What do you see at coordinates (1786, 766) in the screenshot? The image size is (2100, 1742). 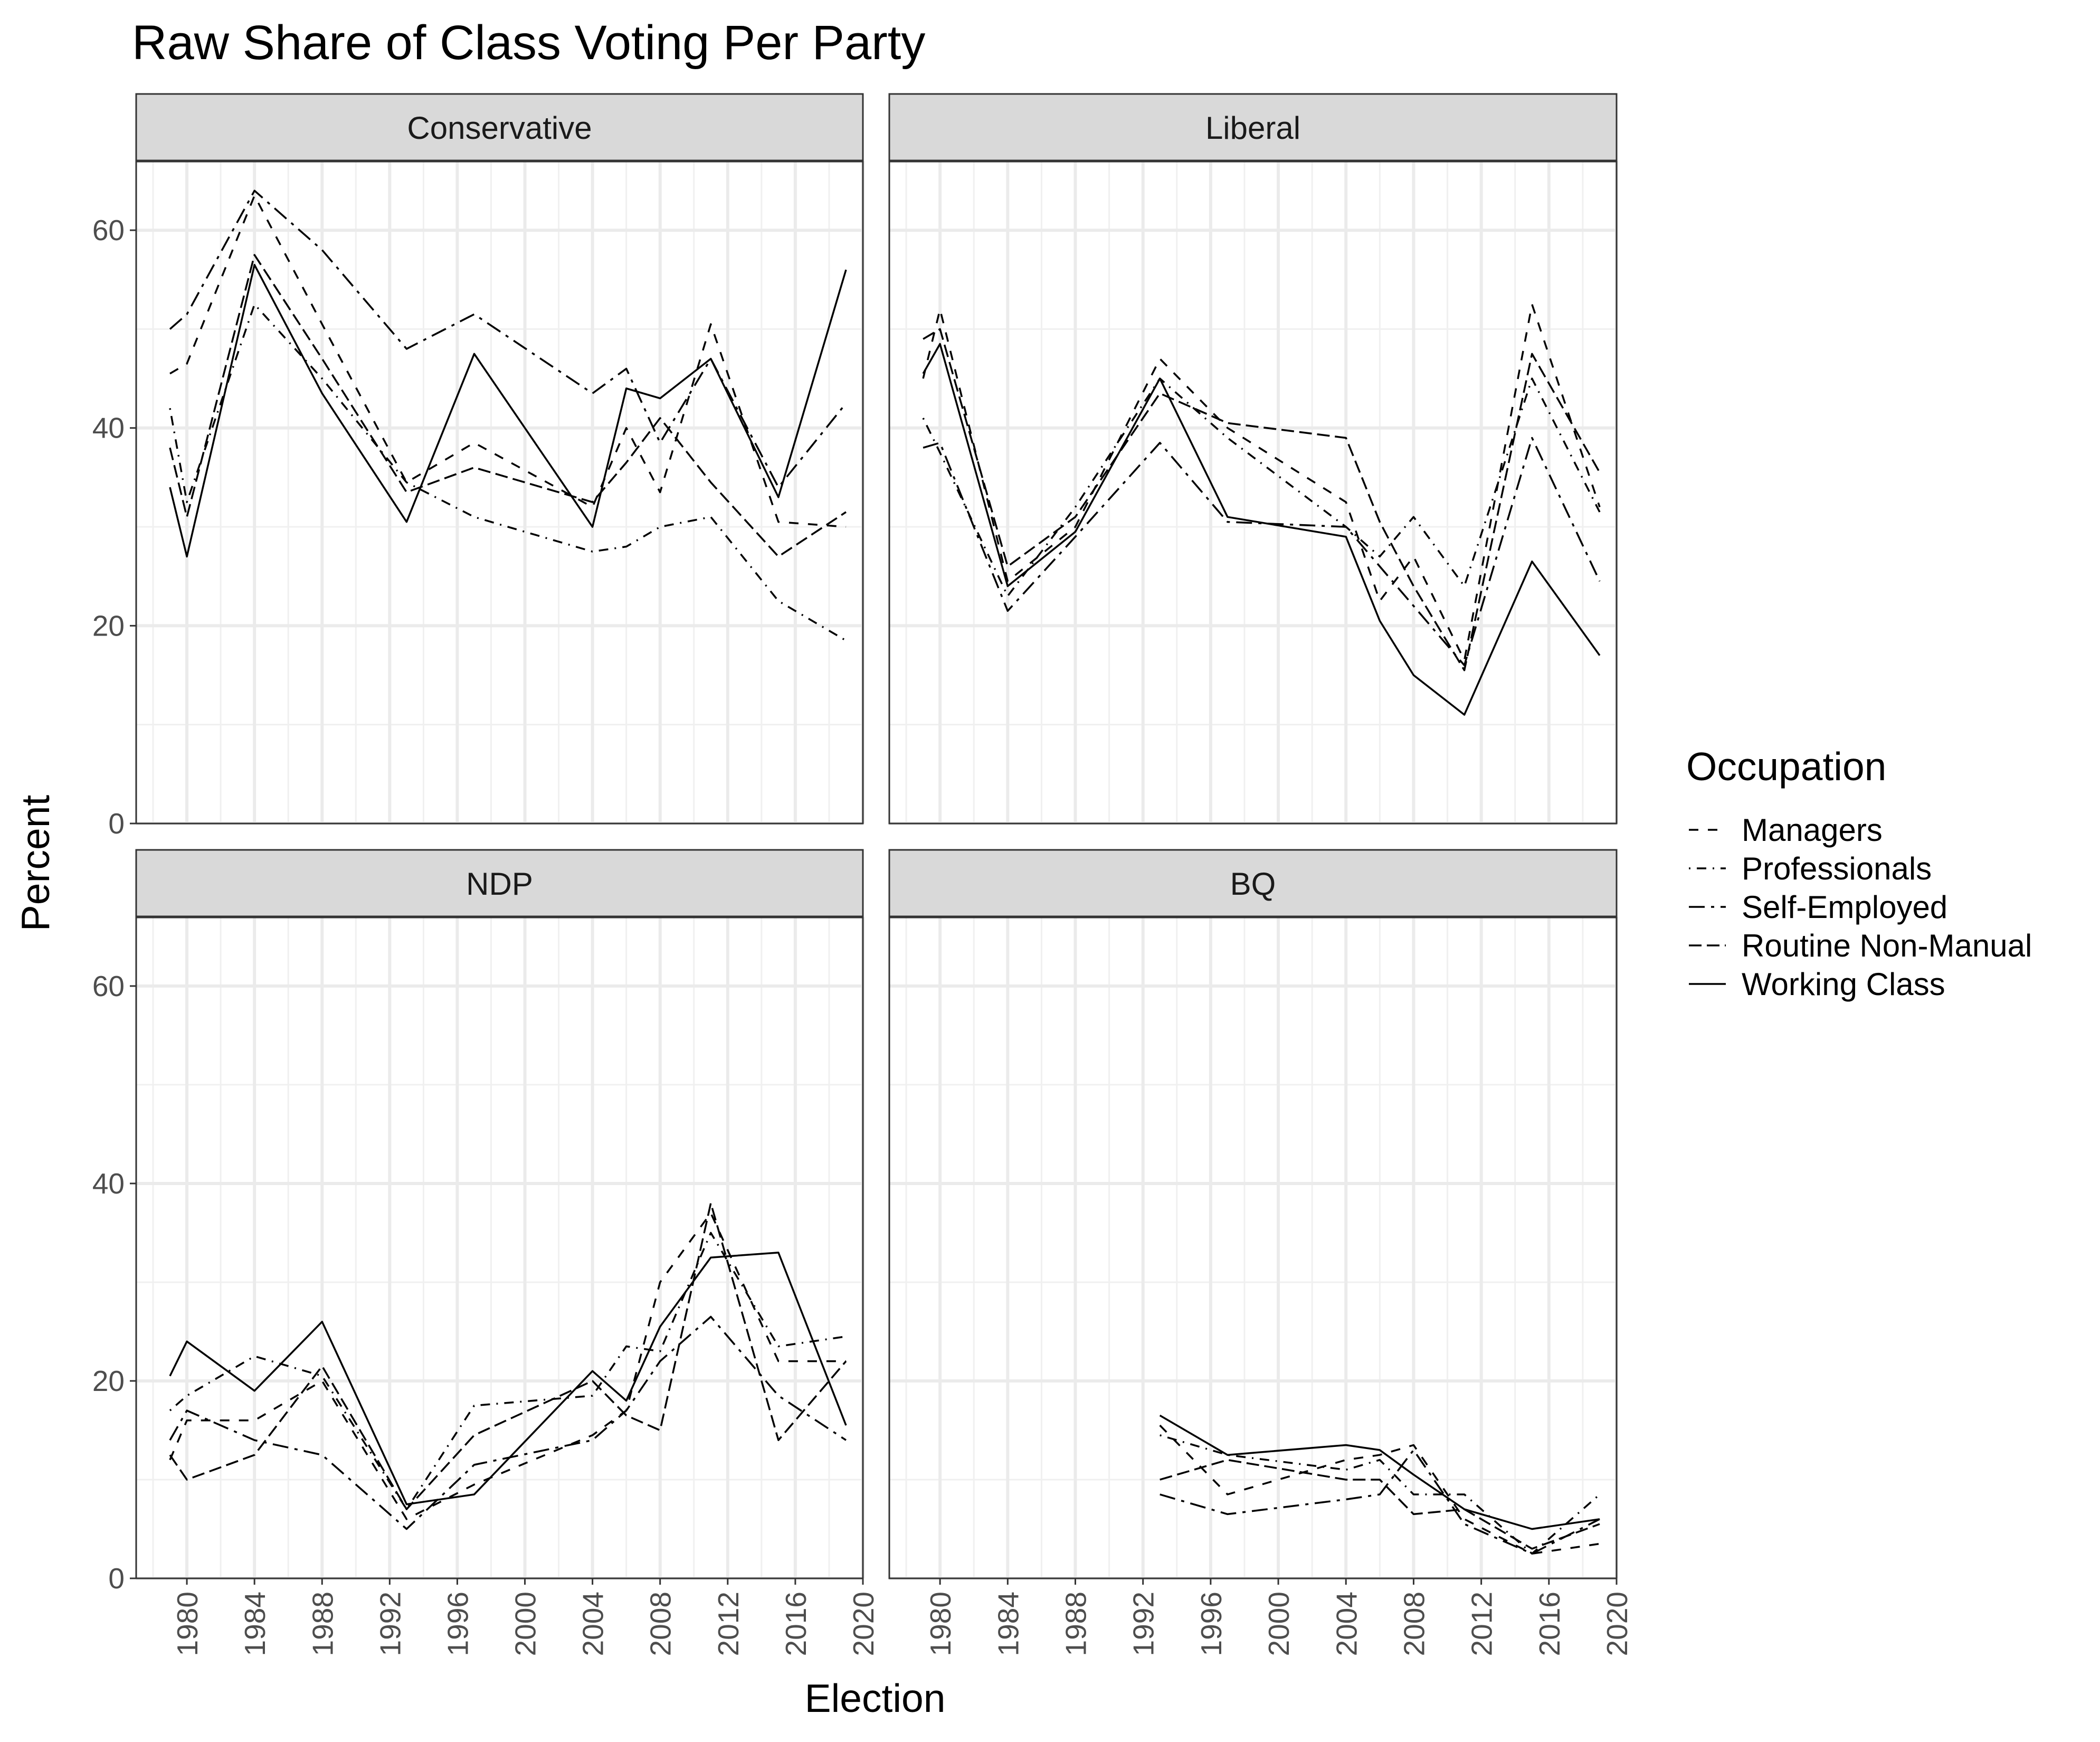 I see `legend-title: Occupation` at bounding box center [1786, 766].